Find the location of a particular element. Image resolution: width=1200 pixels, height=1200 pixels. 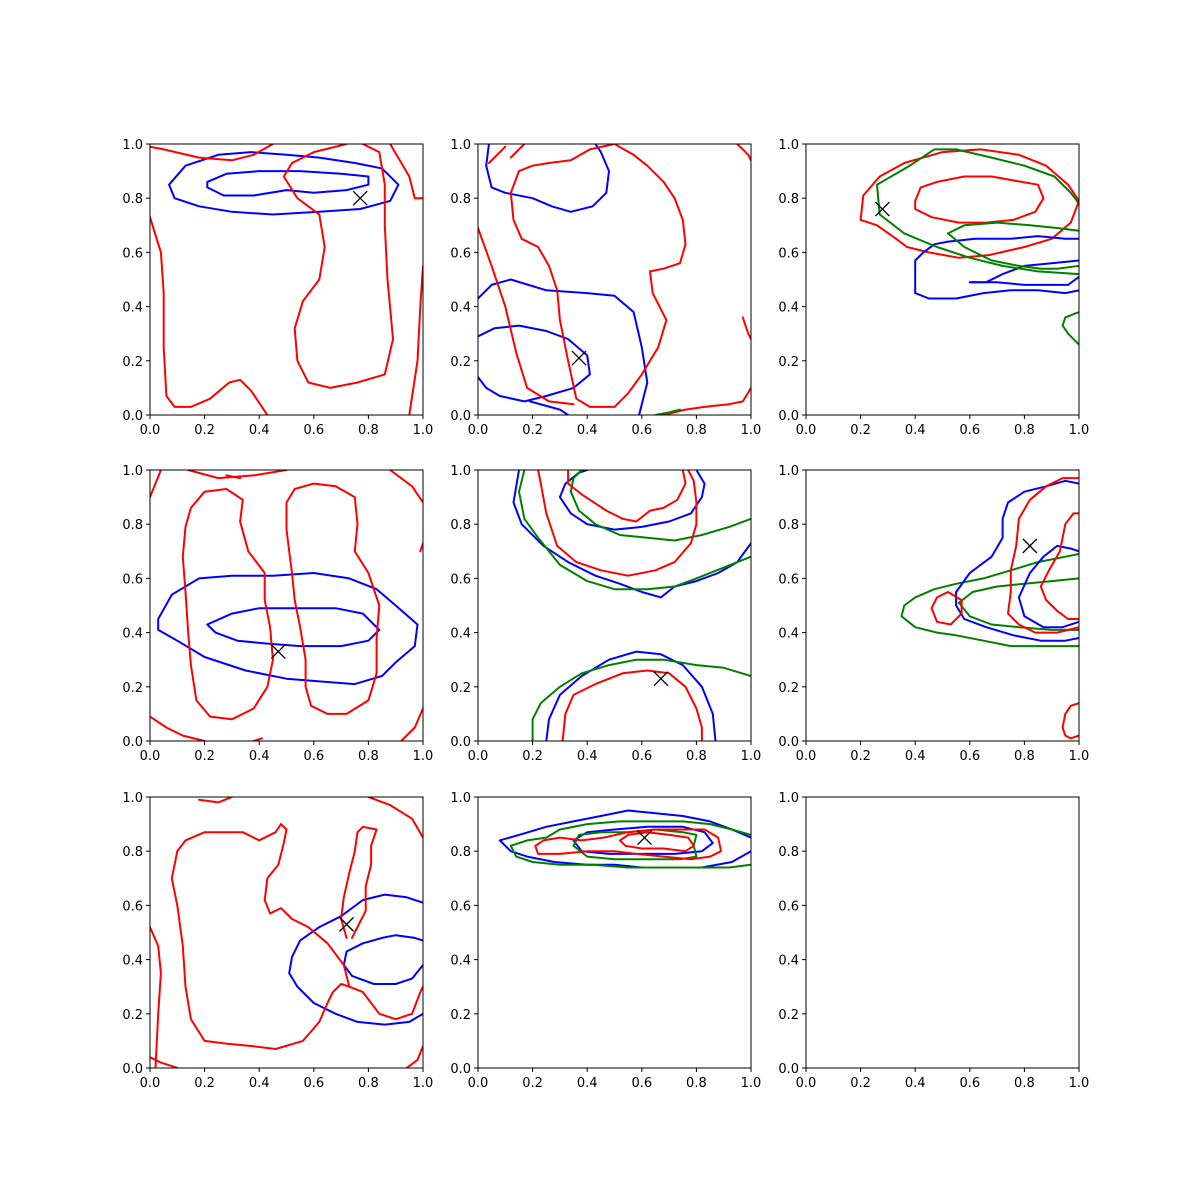

subplot-5: 0.0 0.2 0.4 0.6 0.8 1.0 0.0 0.2 0.4 0.6 0.8 1.0 is located at coordinates (605, 614).